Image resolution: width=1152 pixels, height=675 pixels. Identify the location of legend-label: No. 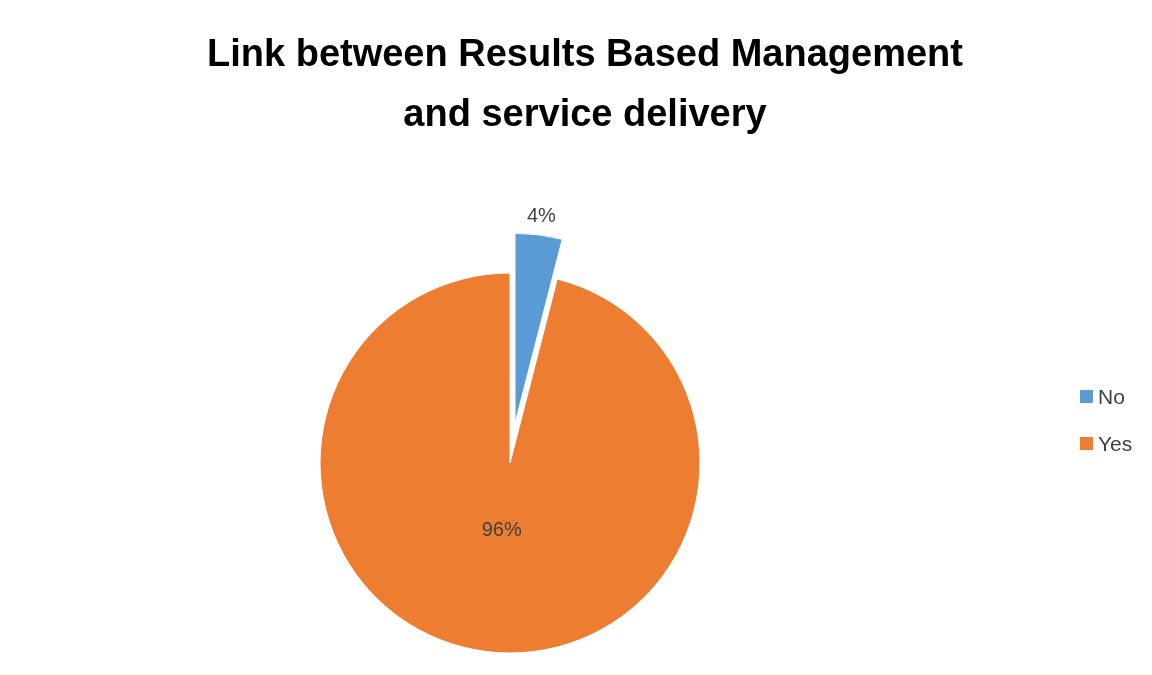
(1111, 396).